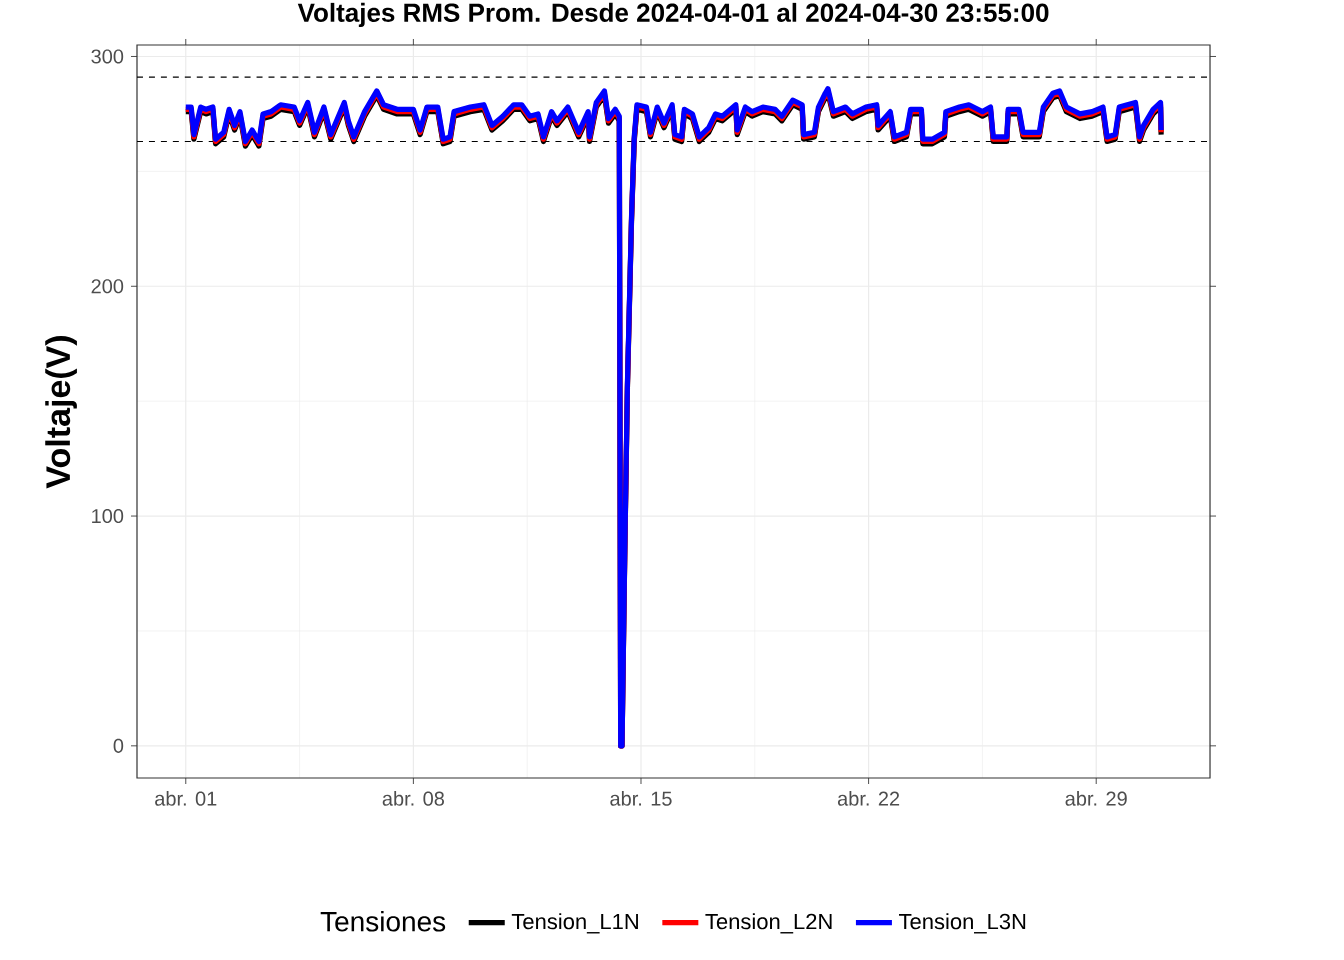 Image resolution: width=1344 pixels, height=960 pixels. Describe the element at coordinates (108, 516) in the screenshot. I see `y-tick-label: 100` at that location.